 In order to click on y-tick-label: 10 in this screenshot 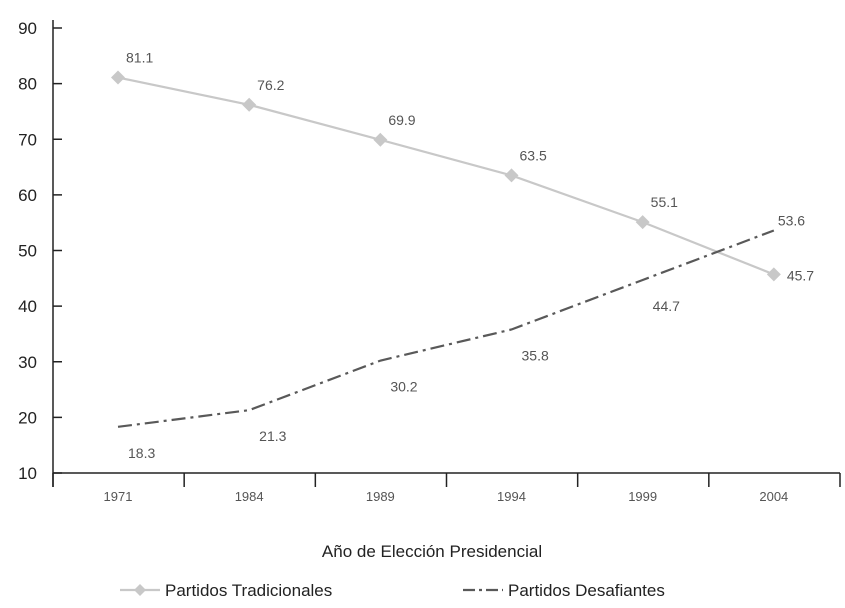, I will do `click(27, 473)`.